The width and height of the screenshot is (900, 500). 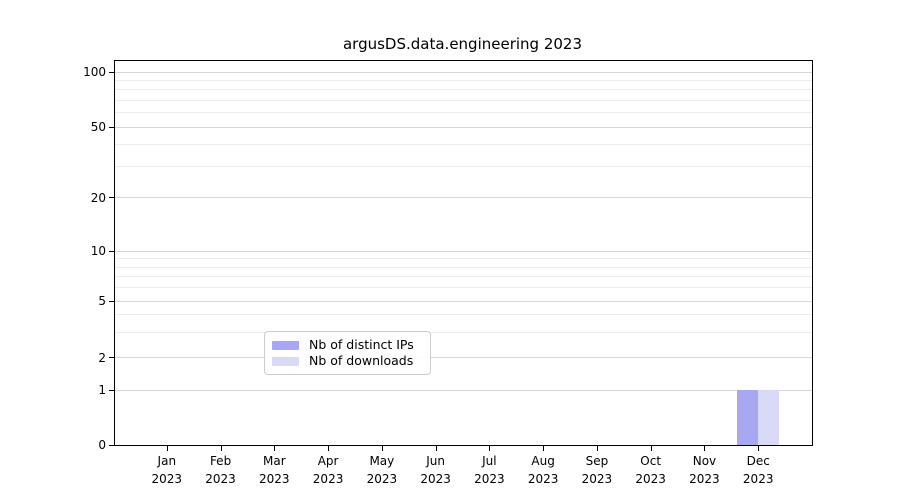 I want to click on legend: Nb of distinct IPs Nb of downloads, so click(x=347, y=353).